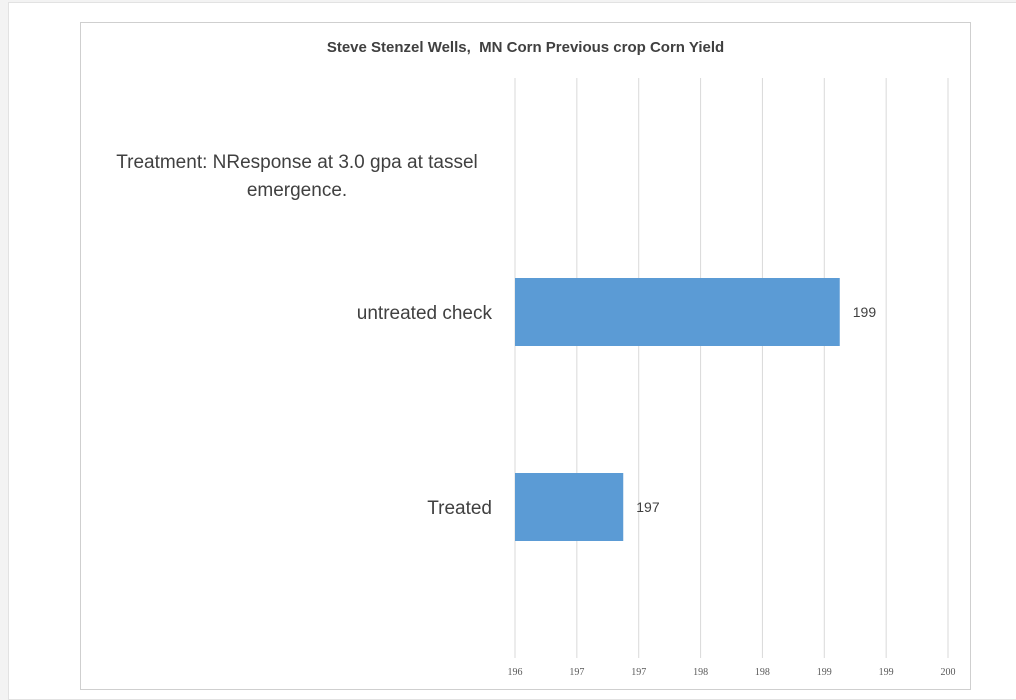 This screenshot has width=1016, height=700. What do you see at coordinates (425, 313) in the screenshot?
I see `category-label: untreated check` at bounding box center [425, 313].